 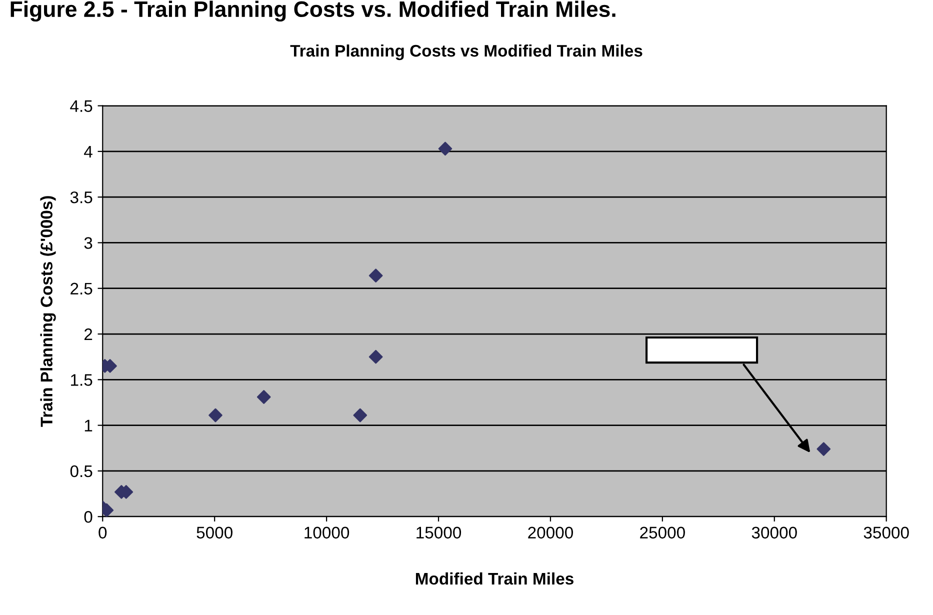 What do you see at coordinates (81, 471) in the screenshot?
I see `y-tick-label: 0.5` at bounding box center [81, 471].